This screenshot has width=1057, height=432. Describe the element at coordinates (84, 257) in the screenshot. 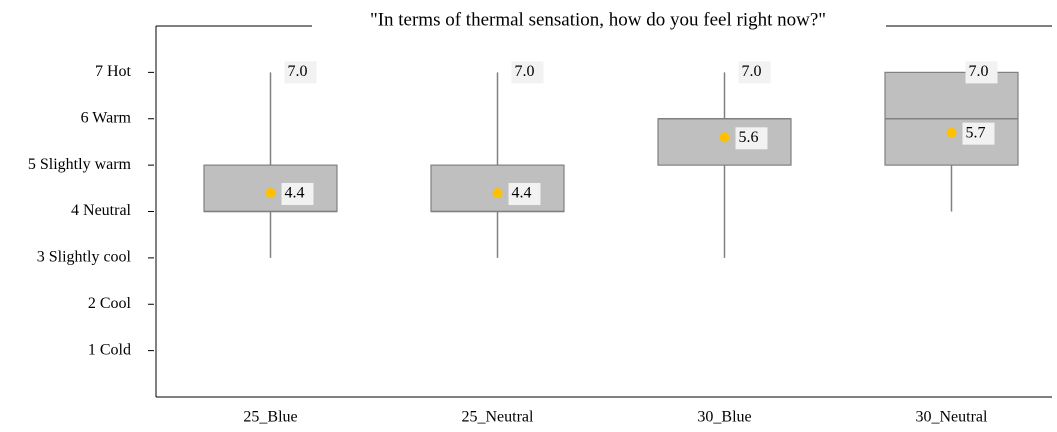

I see `y-tick-label: 3 Slightly cool` at that location.